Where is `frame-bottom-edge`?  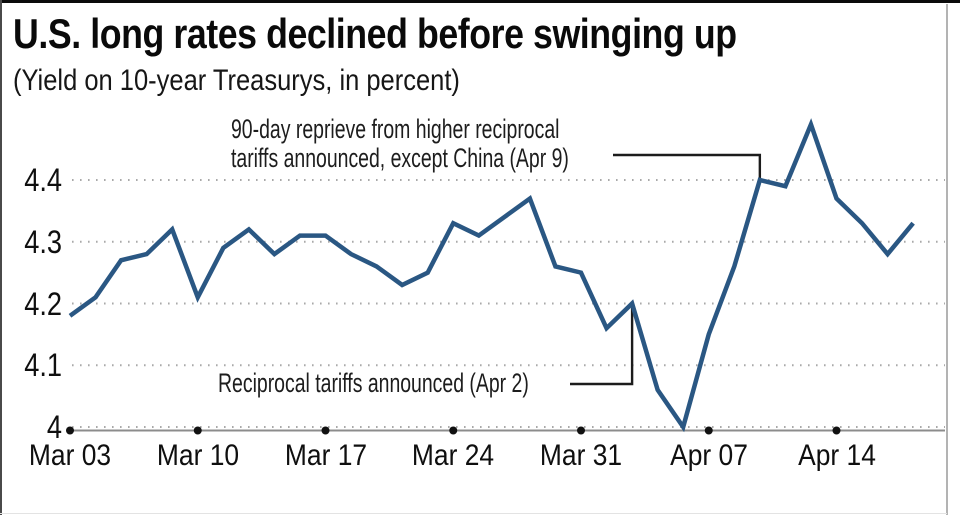 frame-bottom-edge is located at coordinates (473, 513).